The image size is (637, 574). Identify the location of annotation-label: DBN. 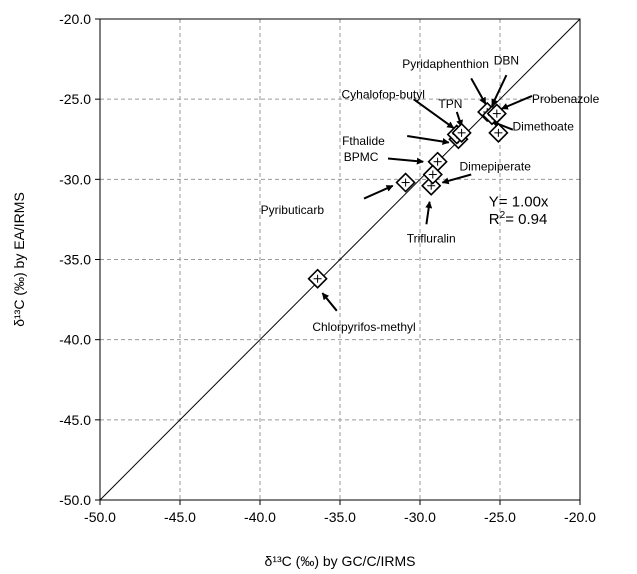
(506, 61).